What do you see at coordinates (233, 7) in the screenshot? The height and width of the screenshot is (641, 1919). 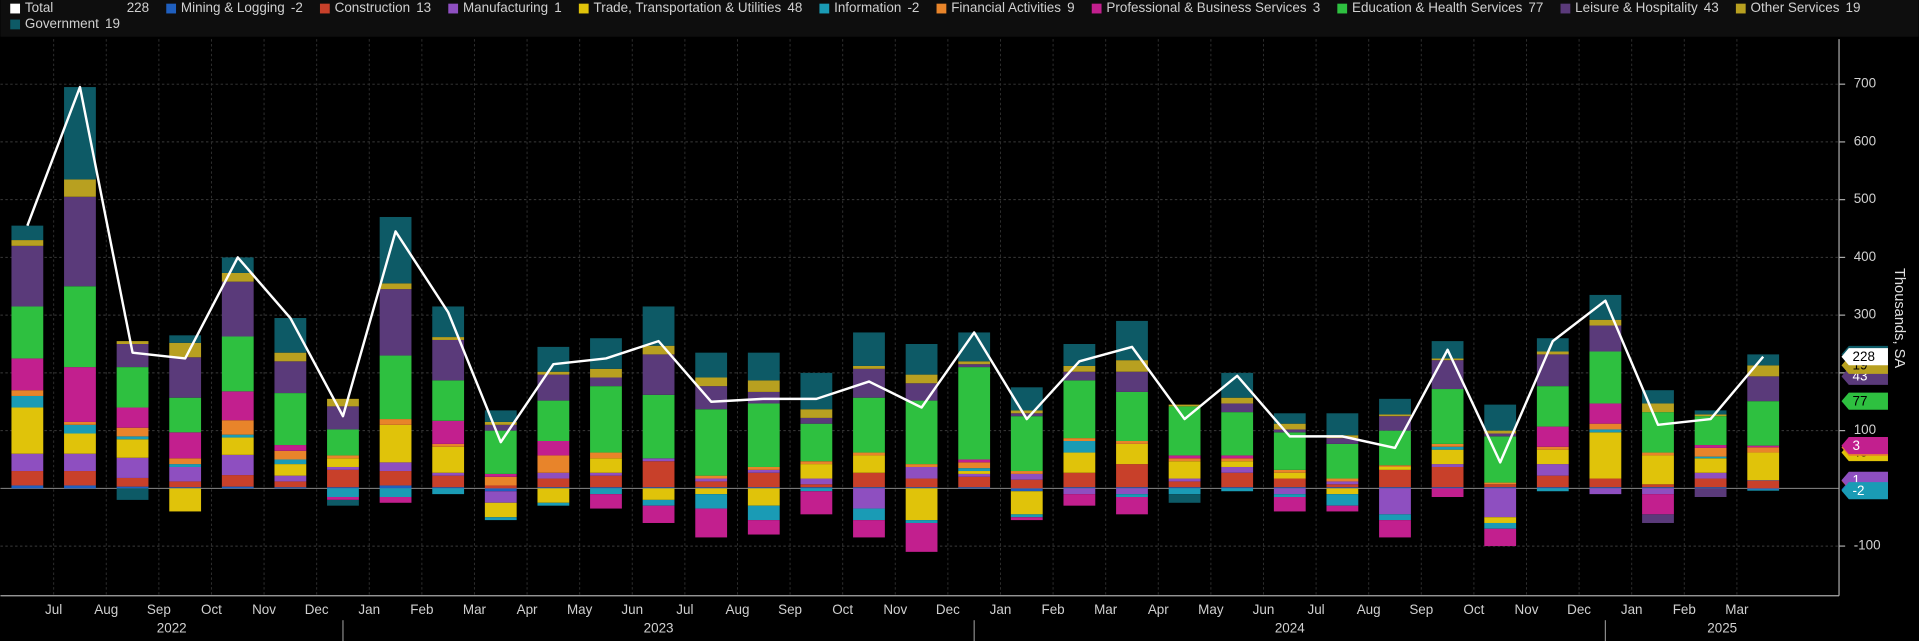 I see `legend-label: Mining & Logging` at bounding box center [233, 7].